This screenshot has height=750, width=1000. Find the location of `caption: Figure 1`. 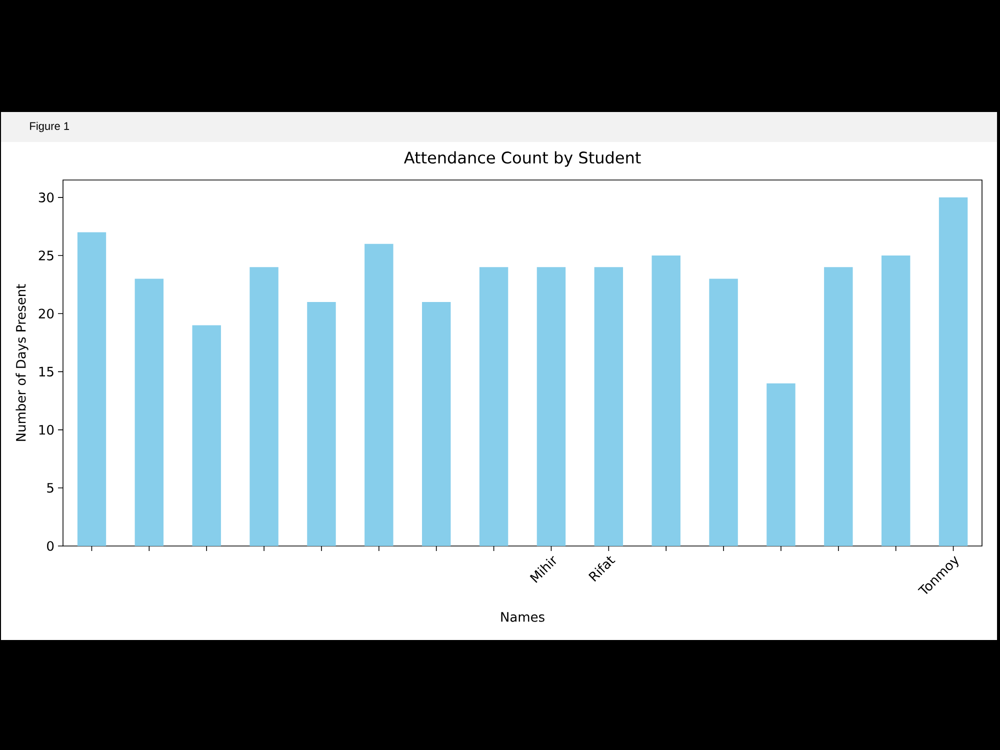

caption: Figure 1 is located at coordinates (50, 127).